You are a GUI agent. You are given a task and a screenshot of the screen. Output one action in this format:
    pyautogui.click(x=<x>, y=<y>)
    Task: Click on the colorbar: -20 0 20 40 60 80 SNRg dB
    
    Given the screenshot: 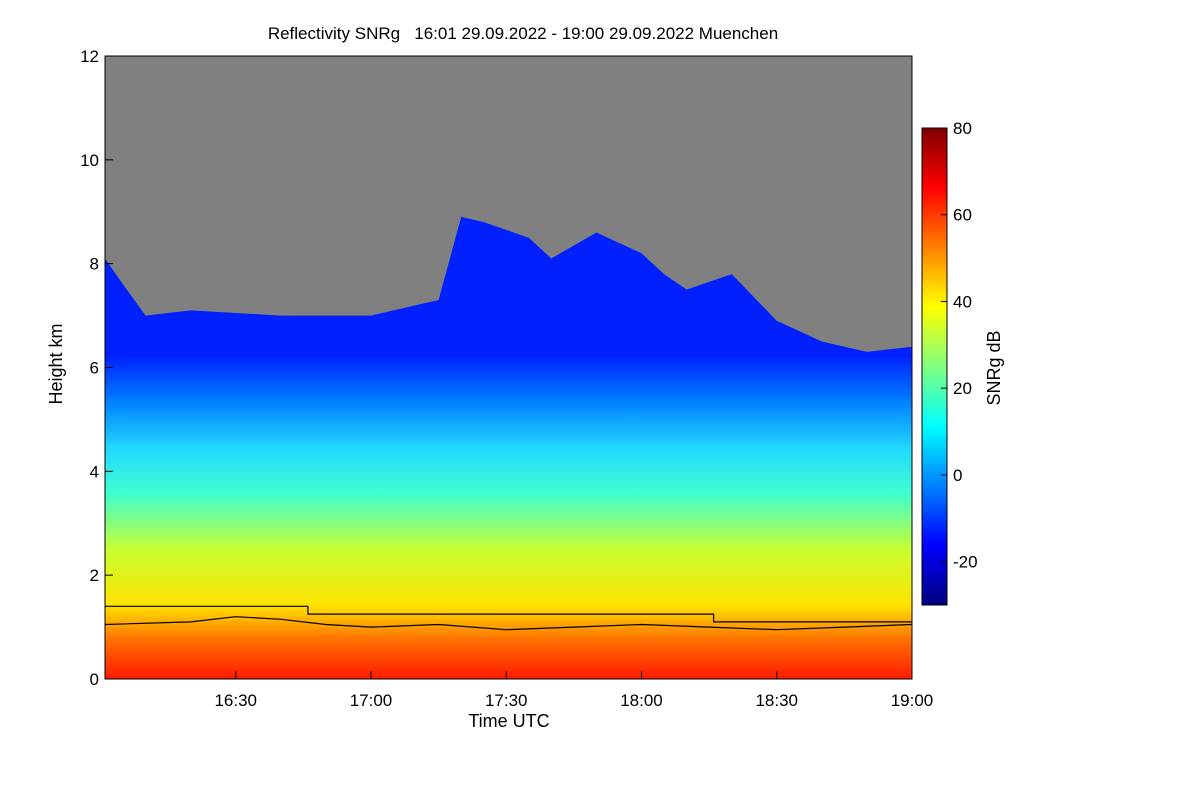 What is the action you would take?
    pyautogui.click(x=962, y=362)
    